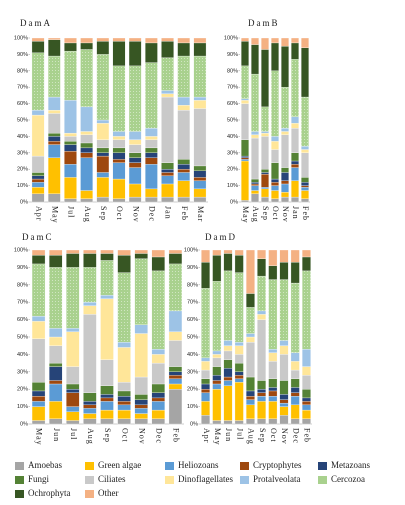  I want to click on legend-label: Amoebas, so click(45, 465).